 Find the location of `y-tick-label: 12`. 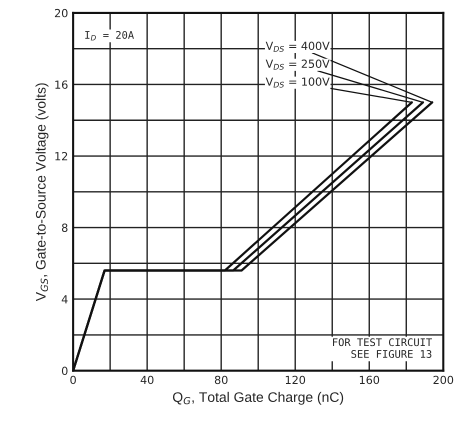

y-tick-label: 12 is located at coordinates (61, 156).